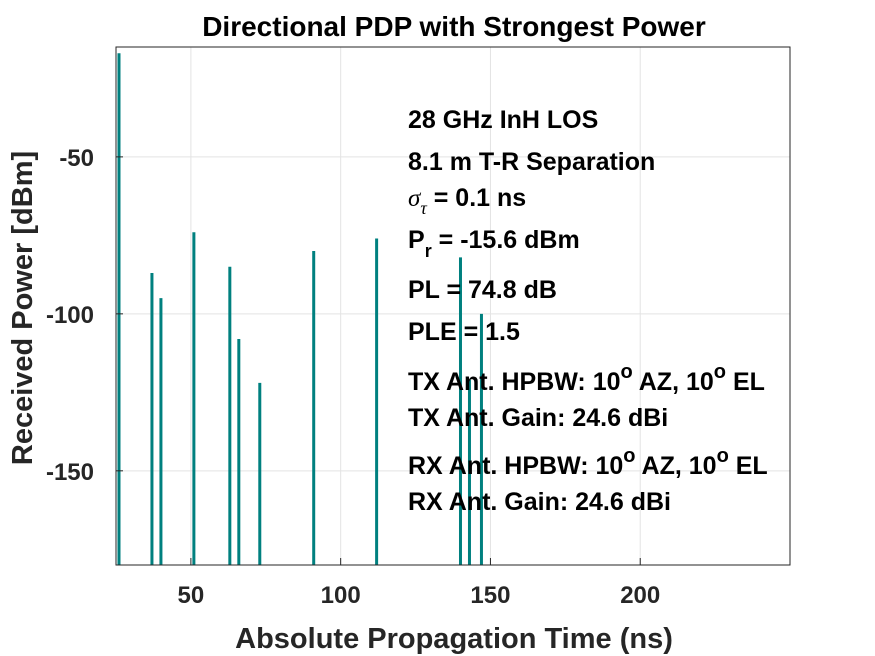 The height and width of the screenshot is (656, 875). What do you see at coordinates (514, 382) in the screenshot?
I see `tx-hpbw-a: TX Ant. HPBW: 10` at bounding box center [514, 382].